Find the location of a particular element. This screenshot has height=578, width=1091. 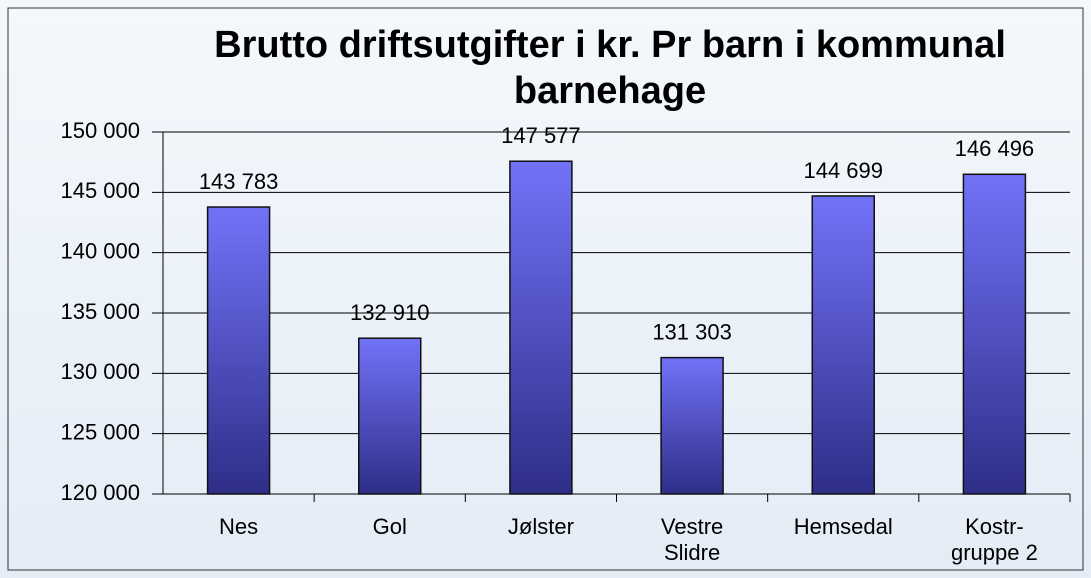

x-tick-label: Hemsedal is located at coordinates (843, 526).